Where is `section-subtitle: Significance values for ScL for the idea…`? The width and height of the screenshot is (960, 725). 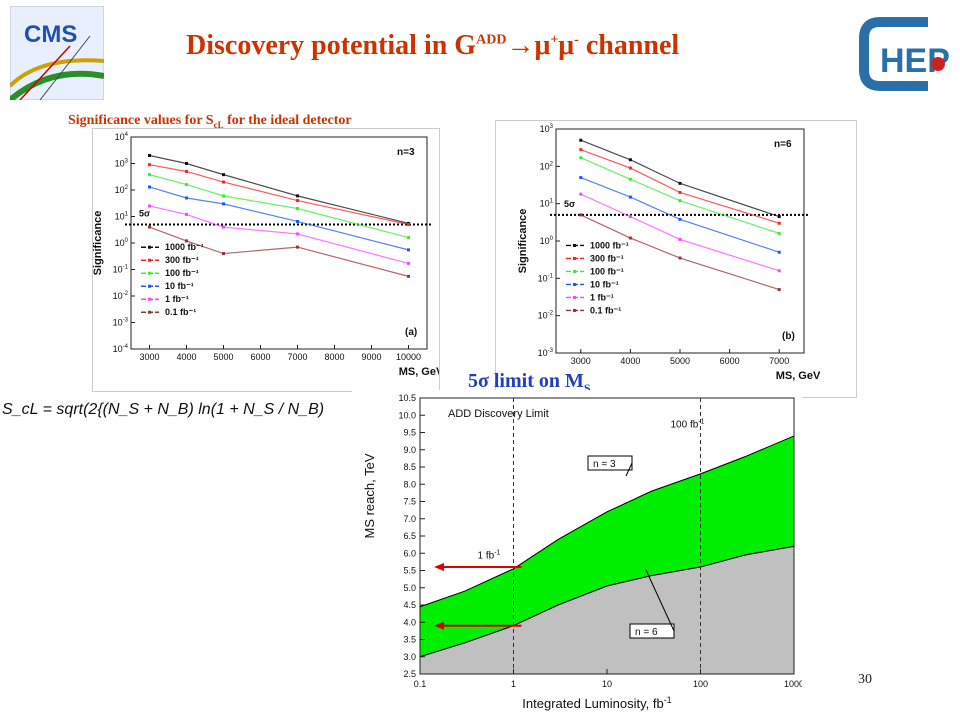
section-subtitle: Significance values for ScL for the idea… is located at coordinates (210, 121).